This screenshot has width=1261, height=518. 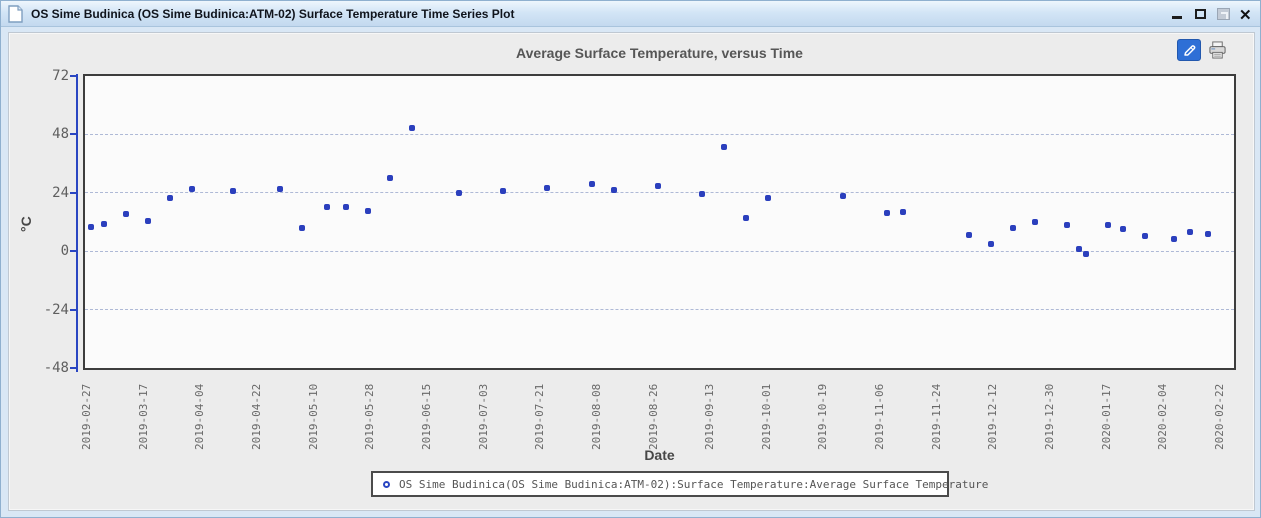 I want to click on document-icon, so click(x=15, y=13).